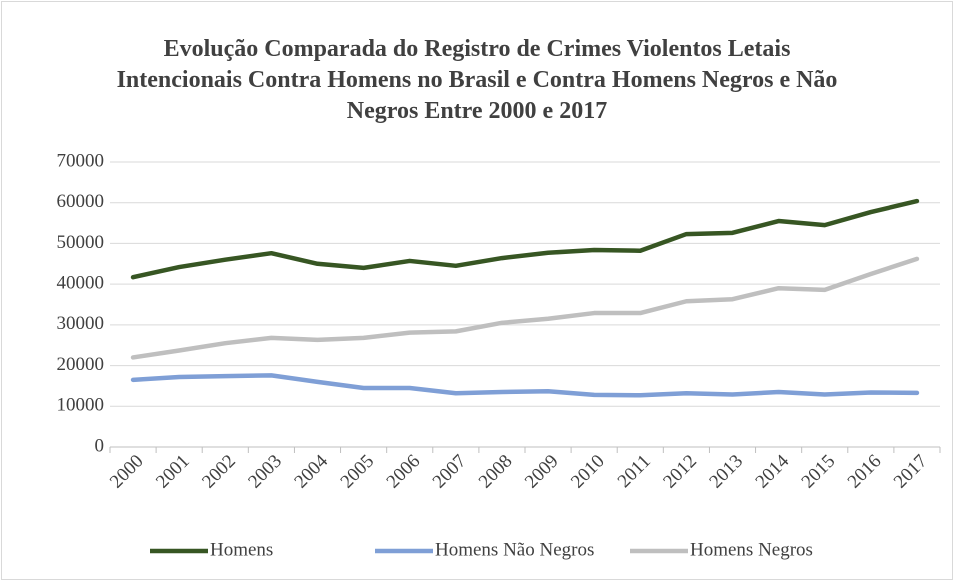  What do you see at coordinates (680, 472) in the screenshot?
I see `x-tick-label: 2012` at bounding box center [680, 472].